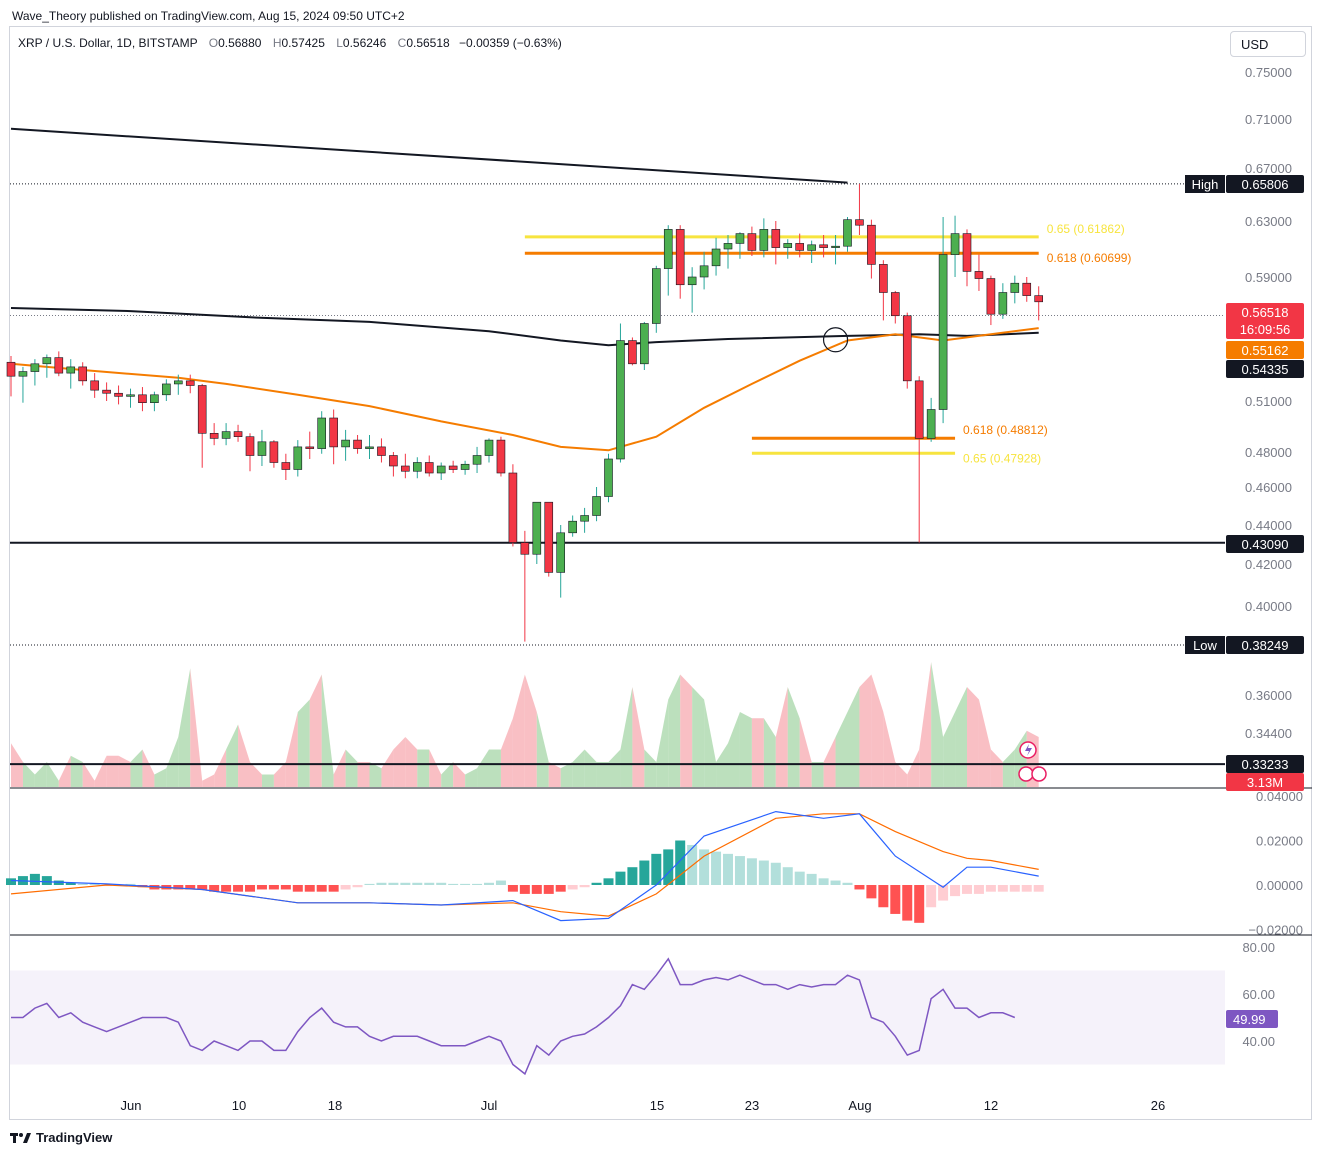 The height and width of the screenshot is (1156, 1321). What do you see at coordinates (1265, 782) in the screenshot?
I see `volume-value-tag-value: 3.13M` at bounding box center [1265, 782].